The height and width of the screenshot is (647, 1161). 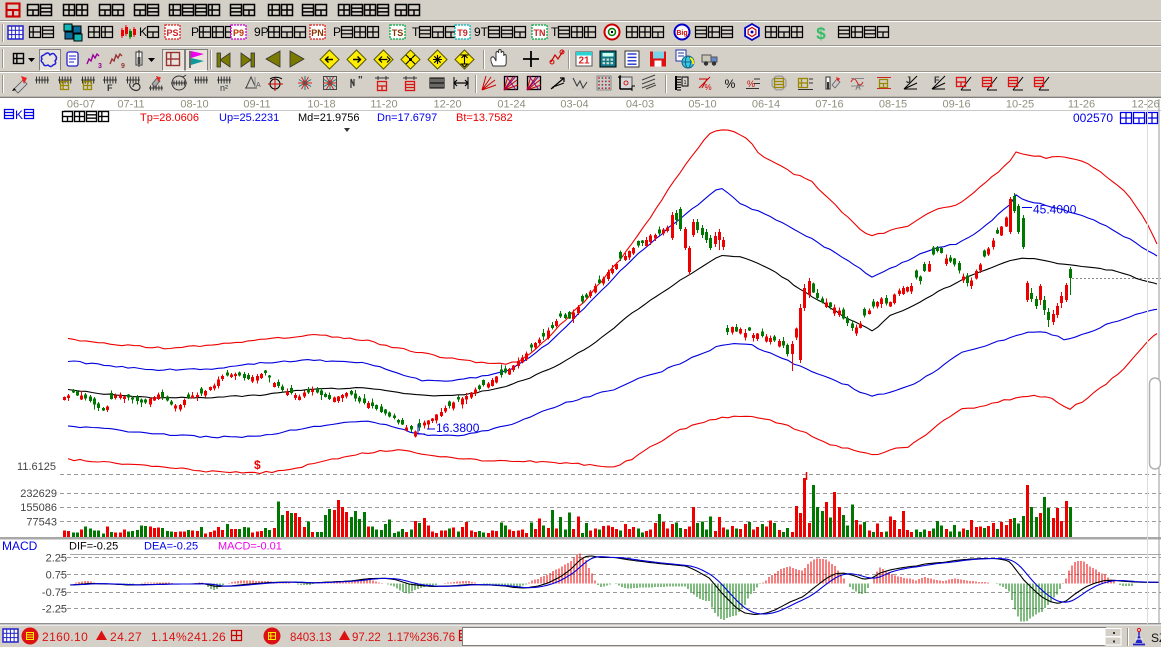 What do you see at coordinates (407, 118) in the screenshot?
I see `svg-text: Dn=17.6797` at bounding box center [407, 118].